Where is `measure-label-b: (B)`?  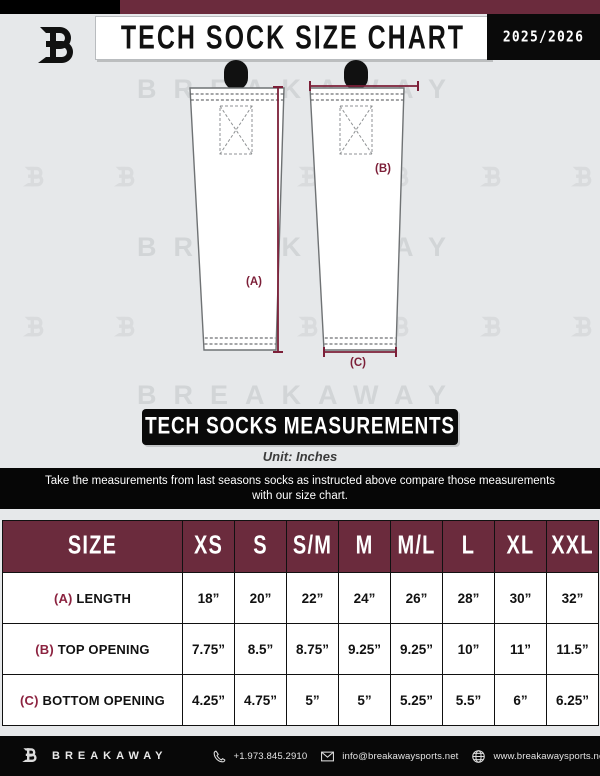
measure-label-b: (B) is located at coordinates (383, 169).